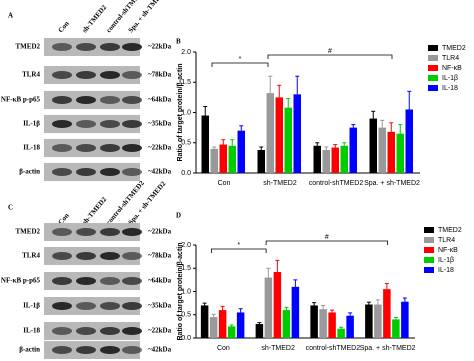 The height and width of the screenshot is (361, 474). I want to click on lane-label: Con, so click(64, 27).